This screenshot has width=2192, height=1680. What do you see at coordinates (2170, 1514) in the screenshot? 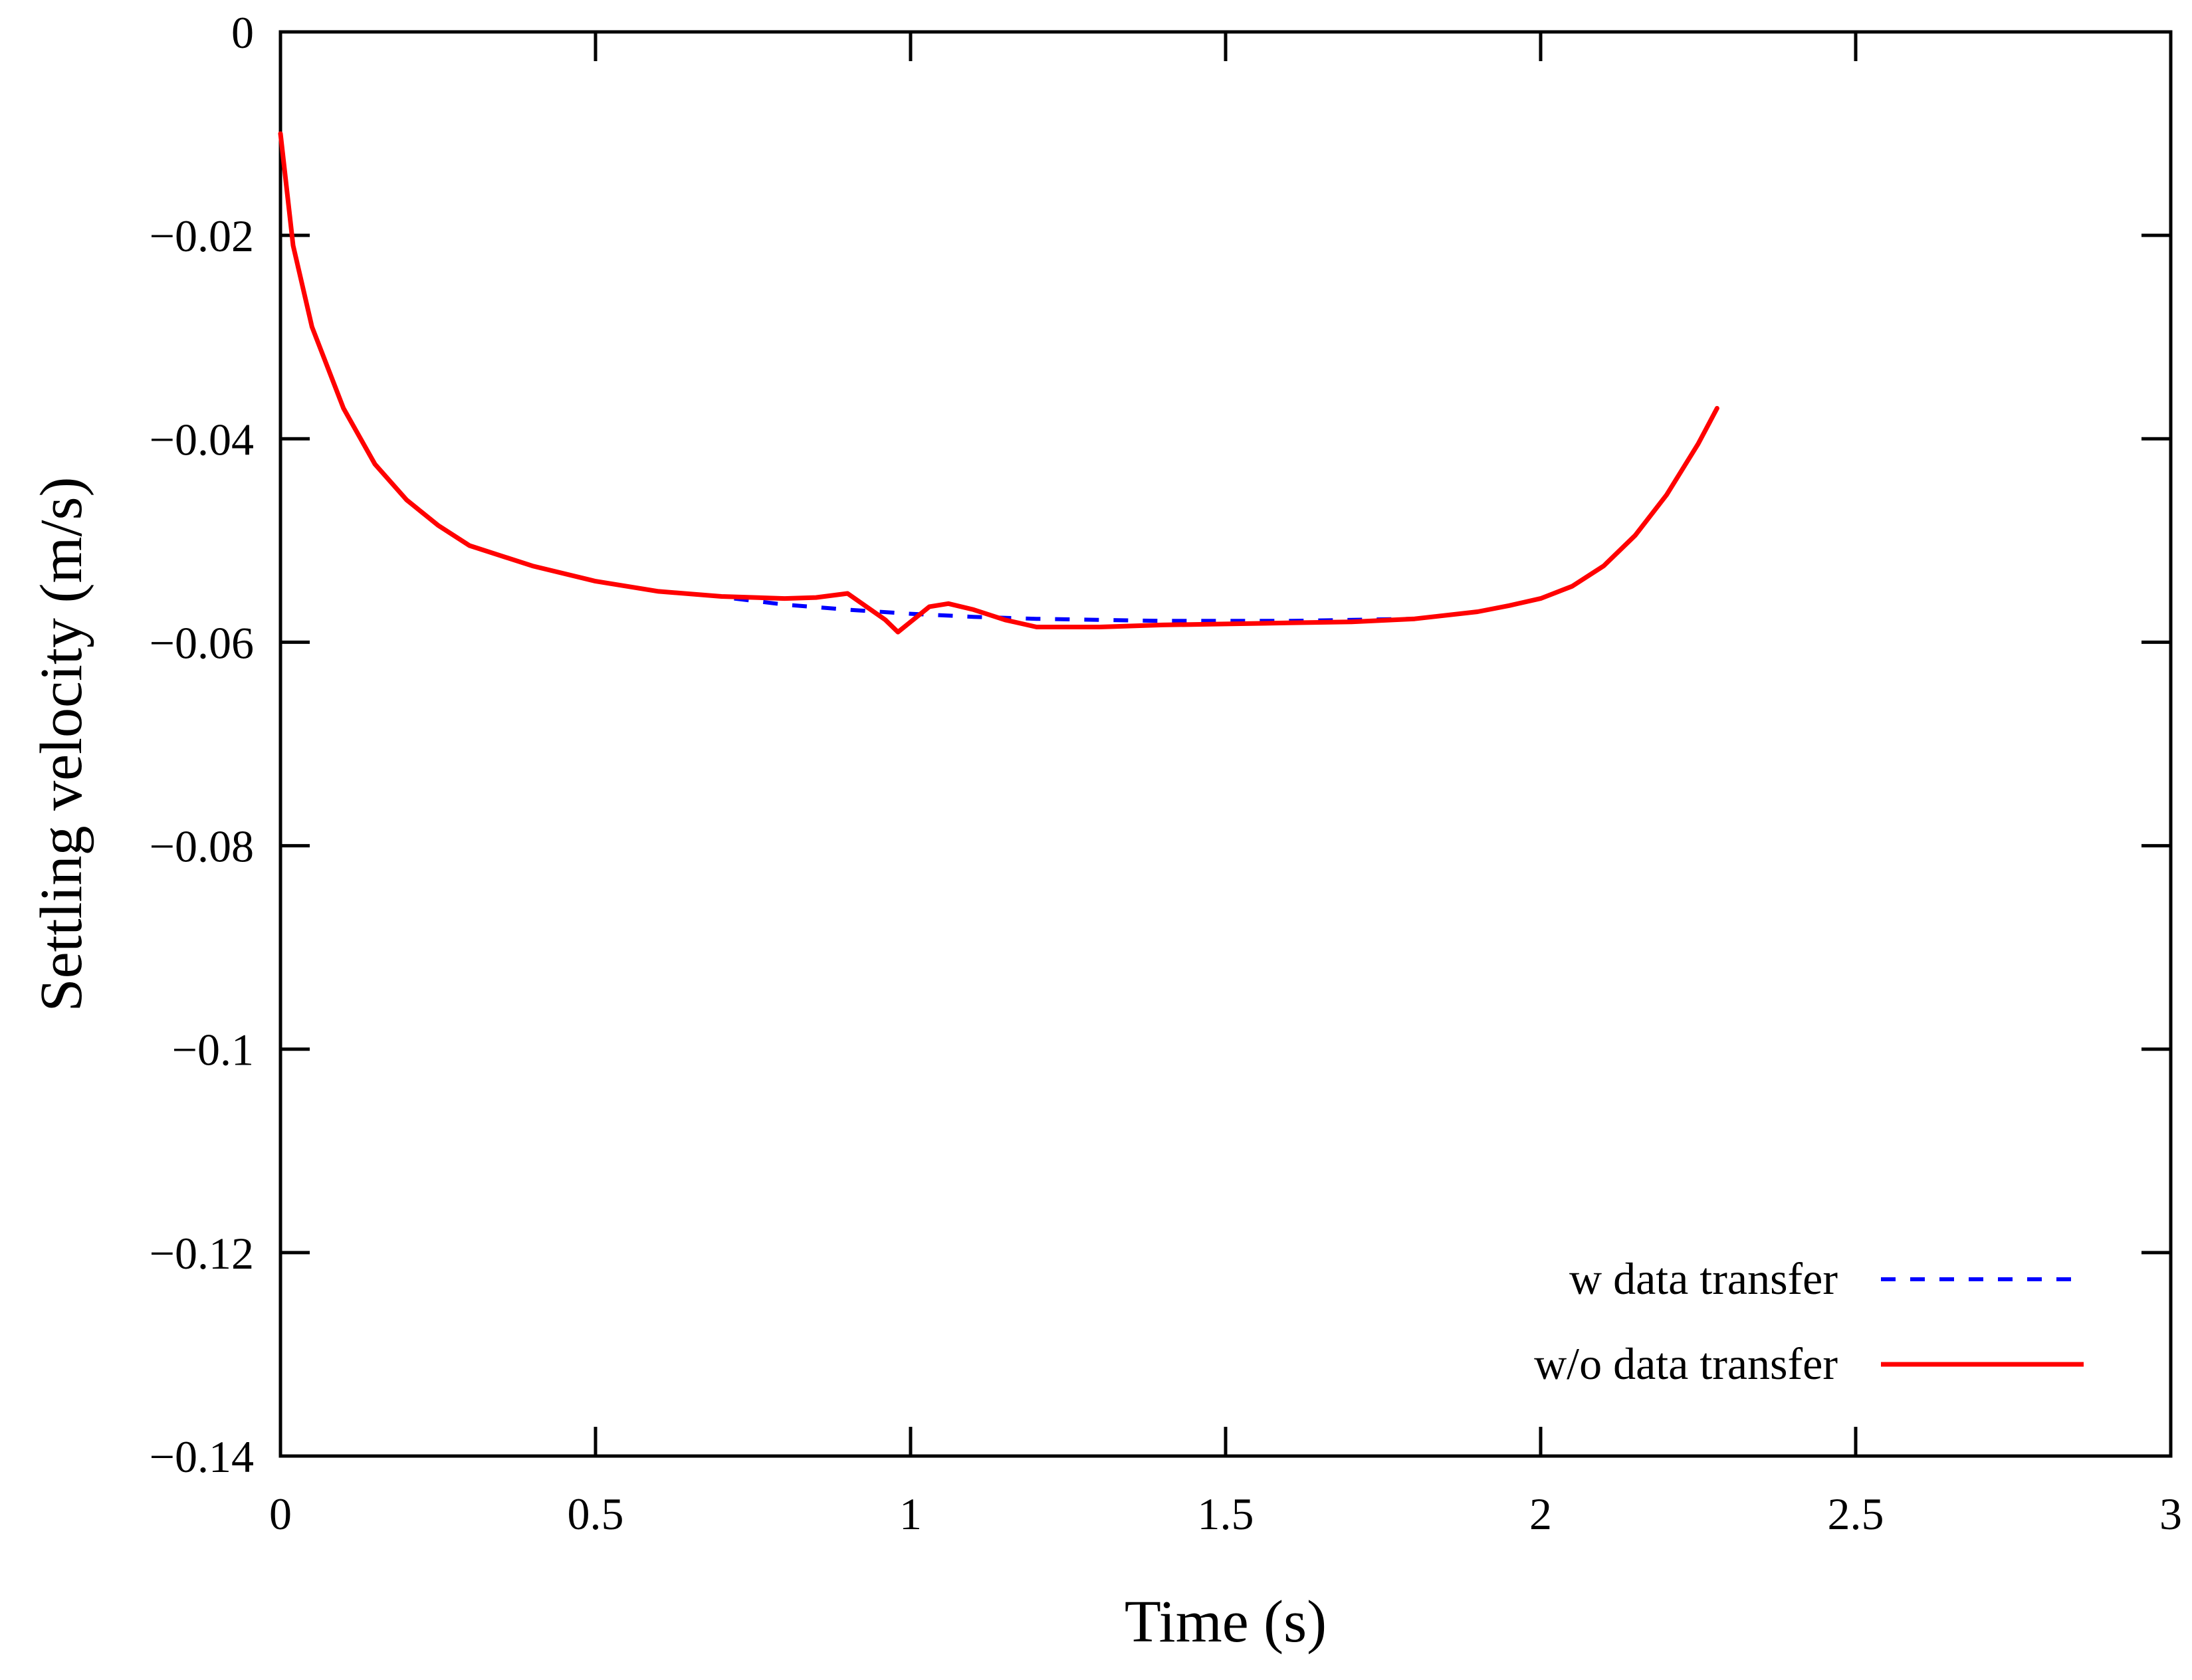
I see `x-tick-label: 3` at bounding box center [2170, 1514].